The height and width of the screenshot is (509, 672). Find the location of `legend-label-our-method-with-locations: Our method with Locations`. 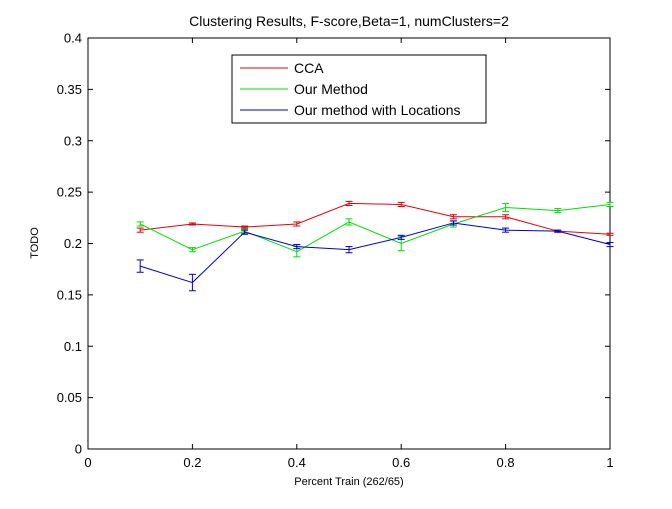

legend-label-our-method-with-locations: Our method with Locations is located at coordinates (377, 110).